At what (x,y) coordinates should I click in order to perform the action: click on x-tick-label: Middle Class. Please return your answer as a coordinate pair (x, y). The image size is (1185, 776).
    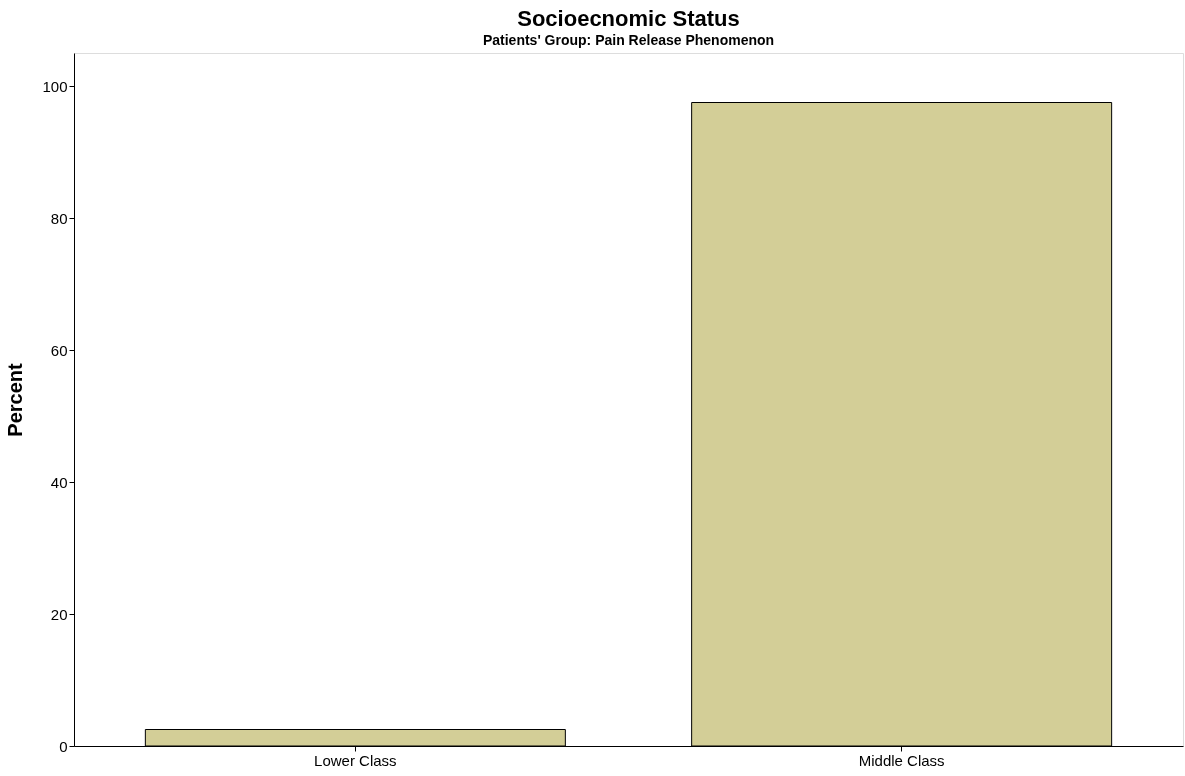
    Looking at the image, I should click on (901, 760).